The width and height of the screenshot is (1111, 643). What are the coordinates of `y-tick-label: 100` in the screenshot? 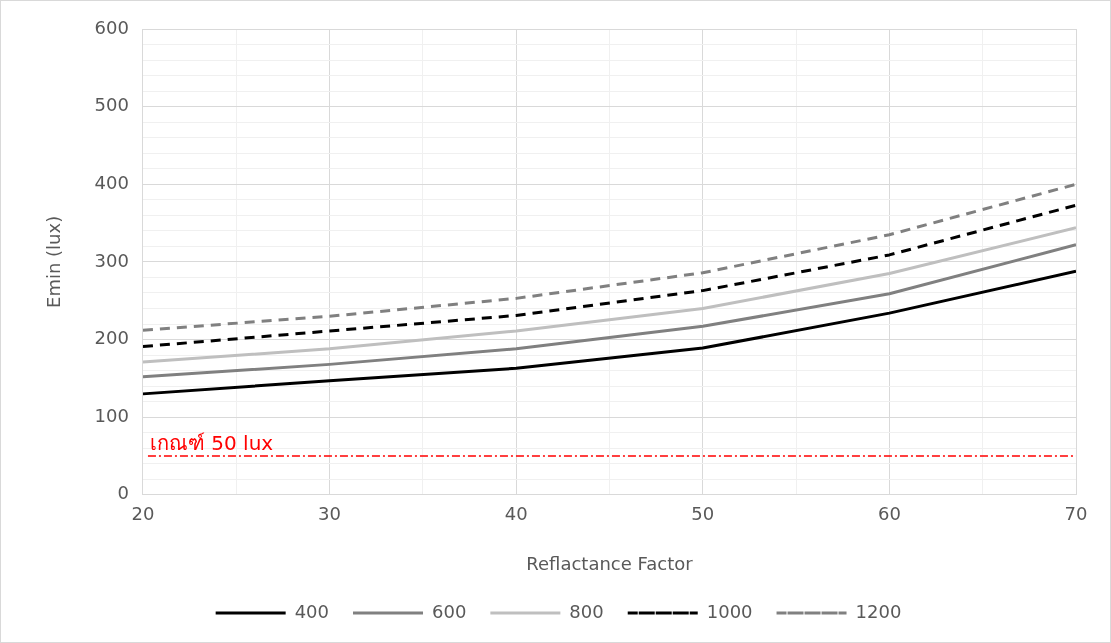 It's located at (111, 415).